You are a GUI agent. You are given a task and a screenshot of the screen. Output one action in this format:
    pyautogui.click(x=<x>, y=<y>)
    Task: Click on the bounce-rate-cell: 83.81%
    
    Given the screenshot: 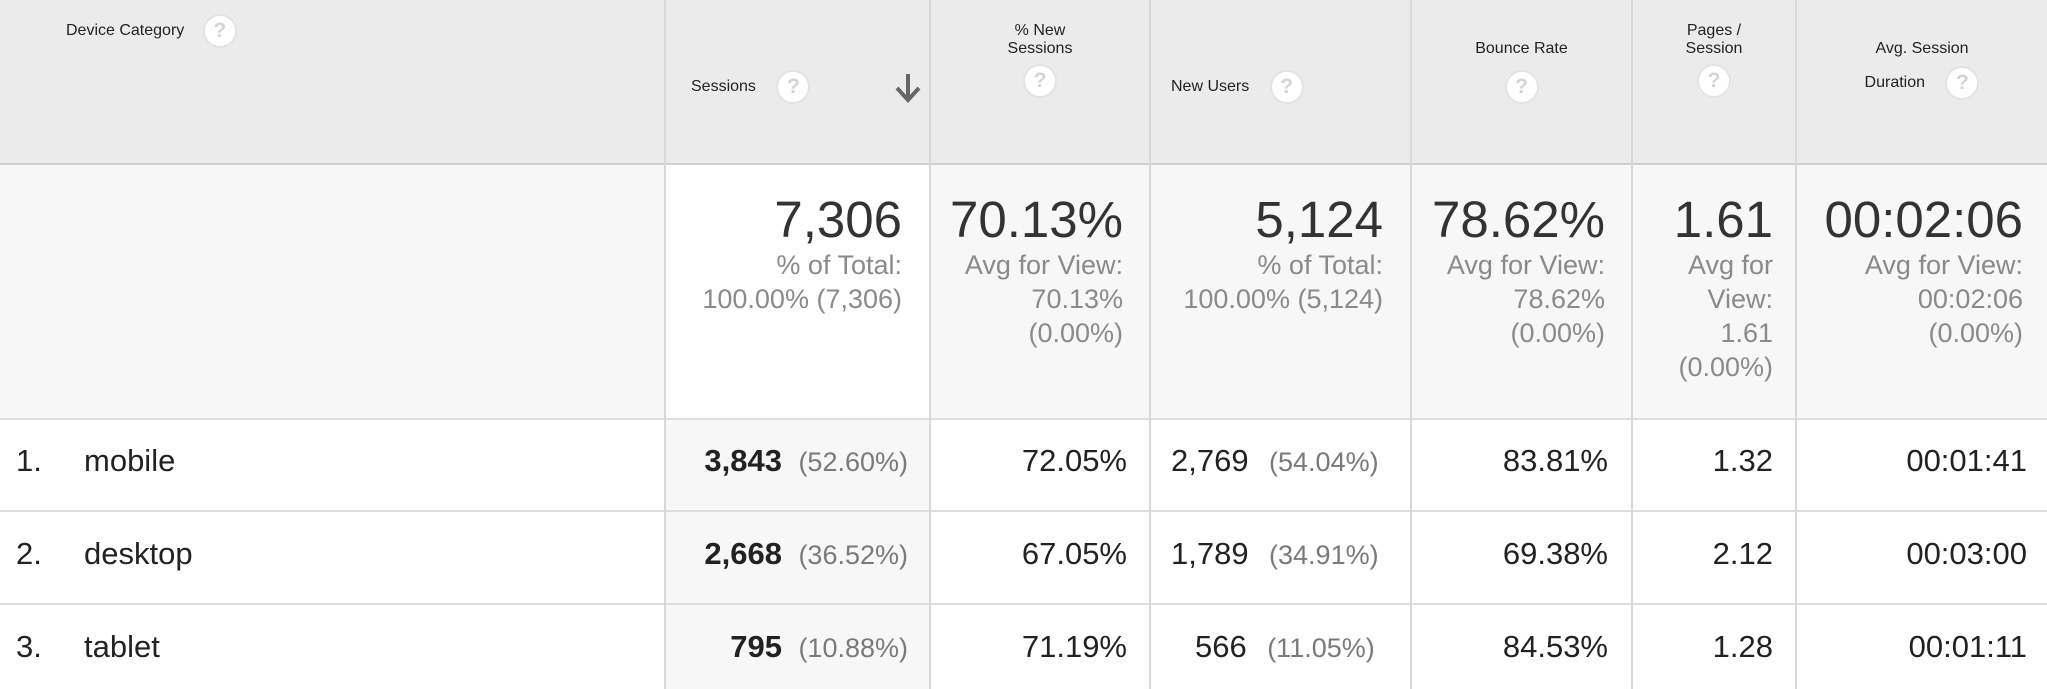 What is the action you would take?
    pyautogui.click(x=1555, y=460)
    